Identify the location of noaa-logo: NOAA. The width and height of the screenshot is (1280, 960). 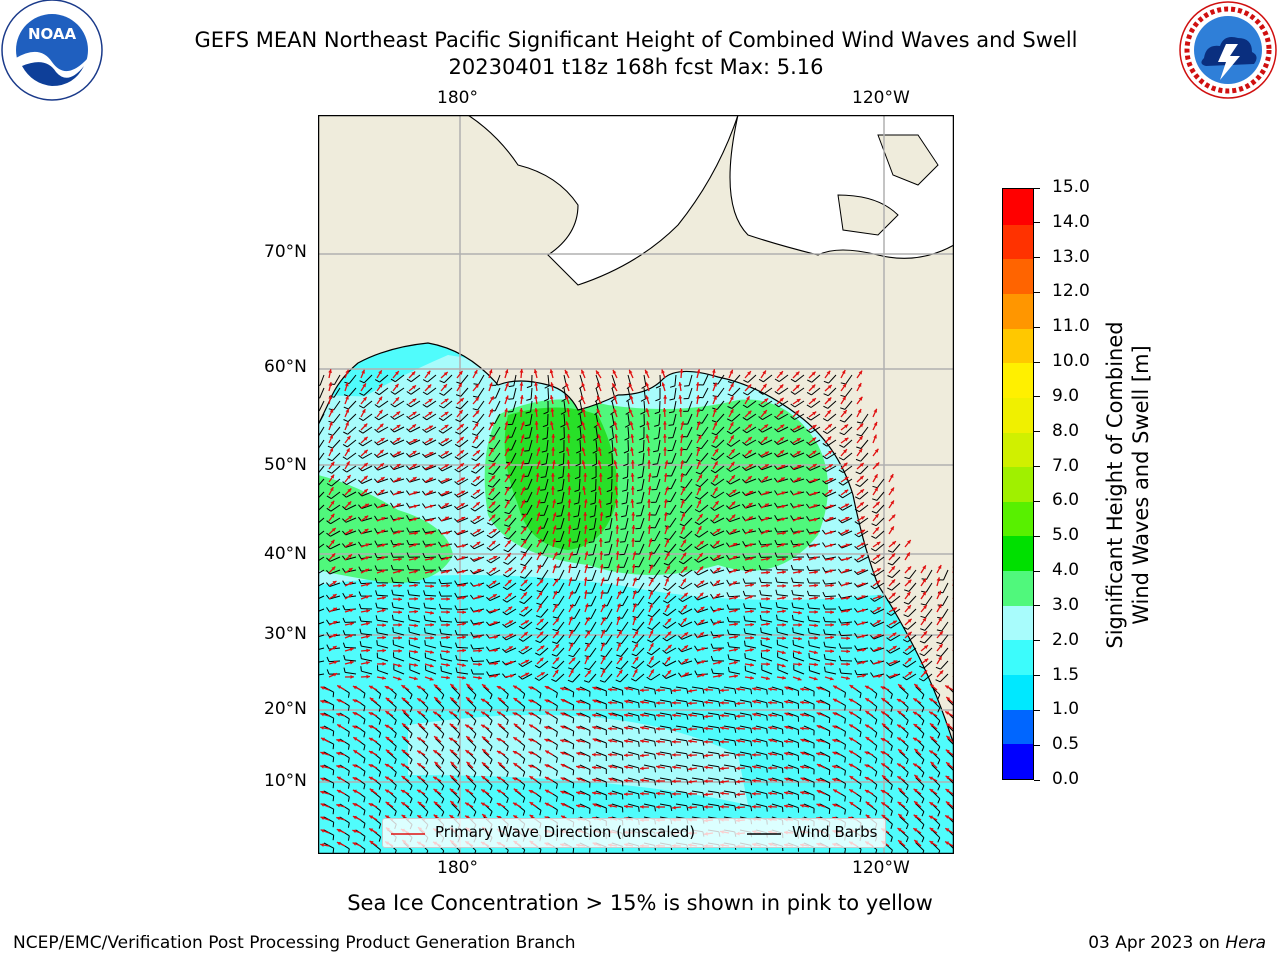
(52, 52).